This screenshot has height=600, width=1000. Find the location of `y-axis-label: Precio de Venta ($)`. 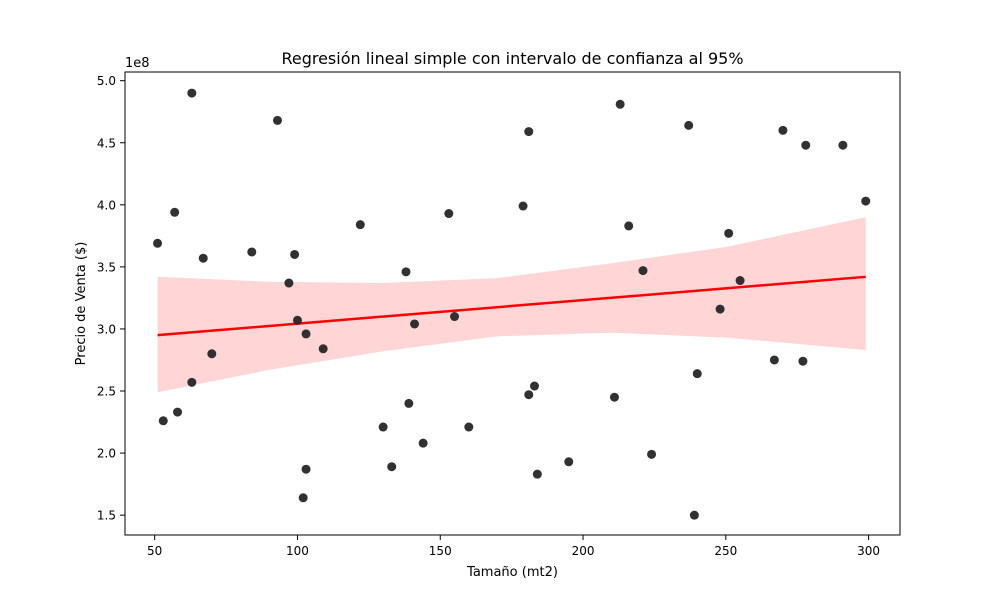

y-axis-label: Precio de Venta ($) is located at coordinates (81, 304).